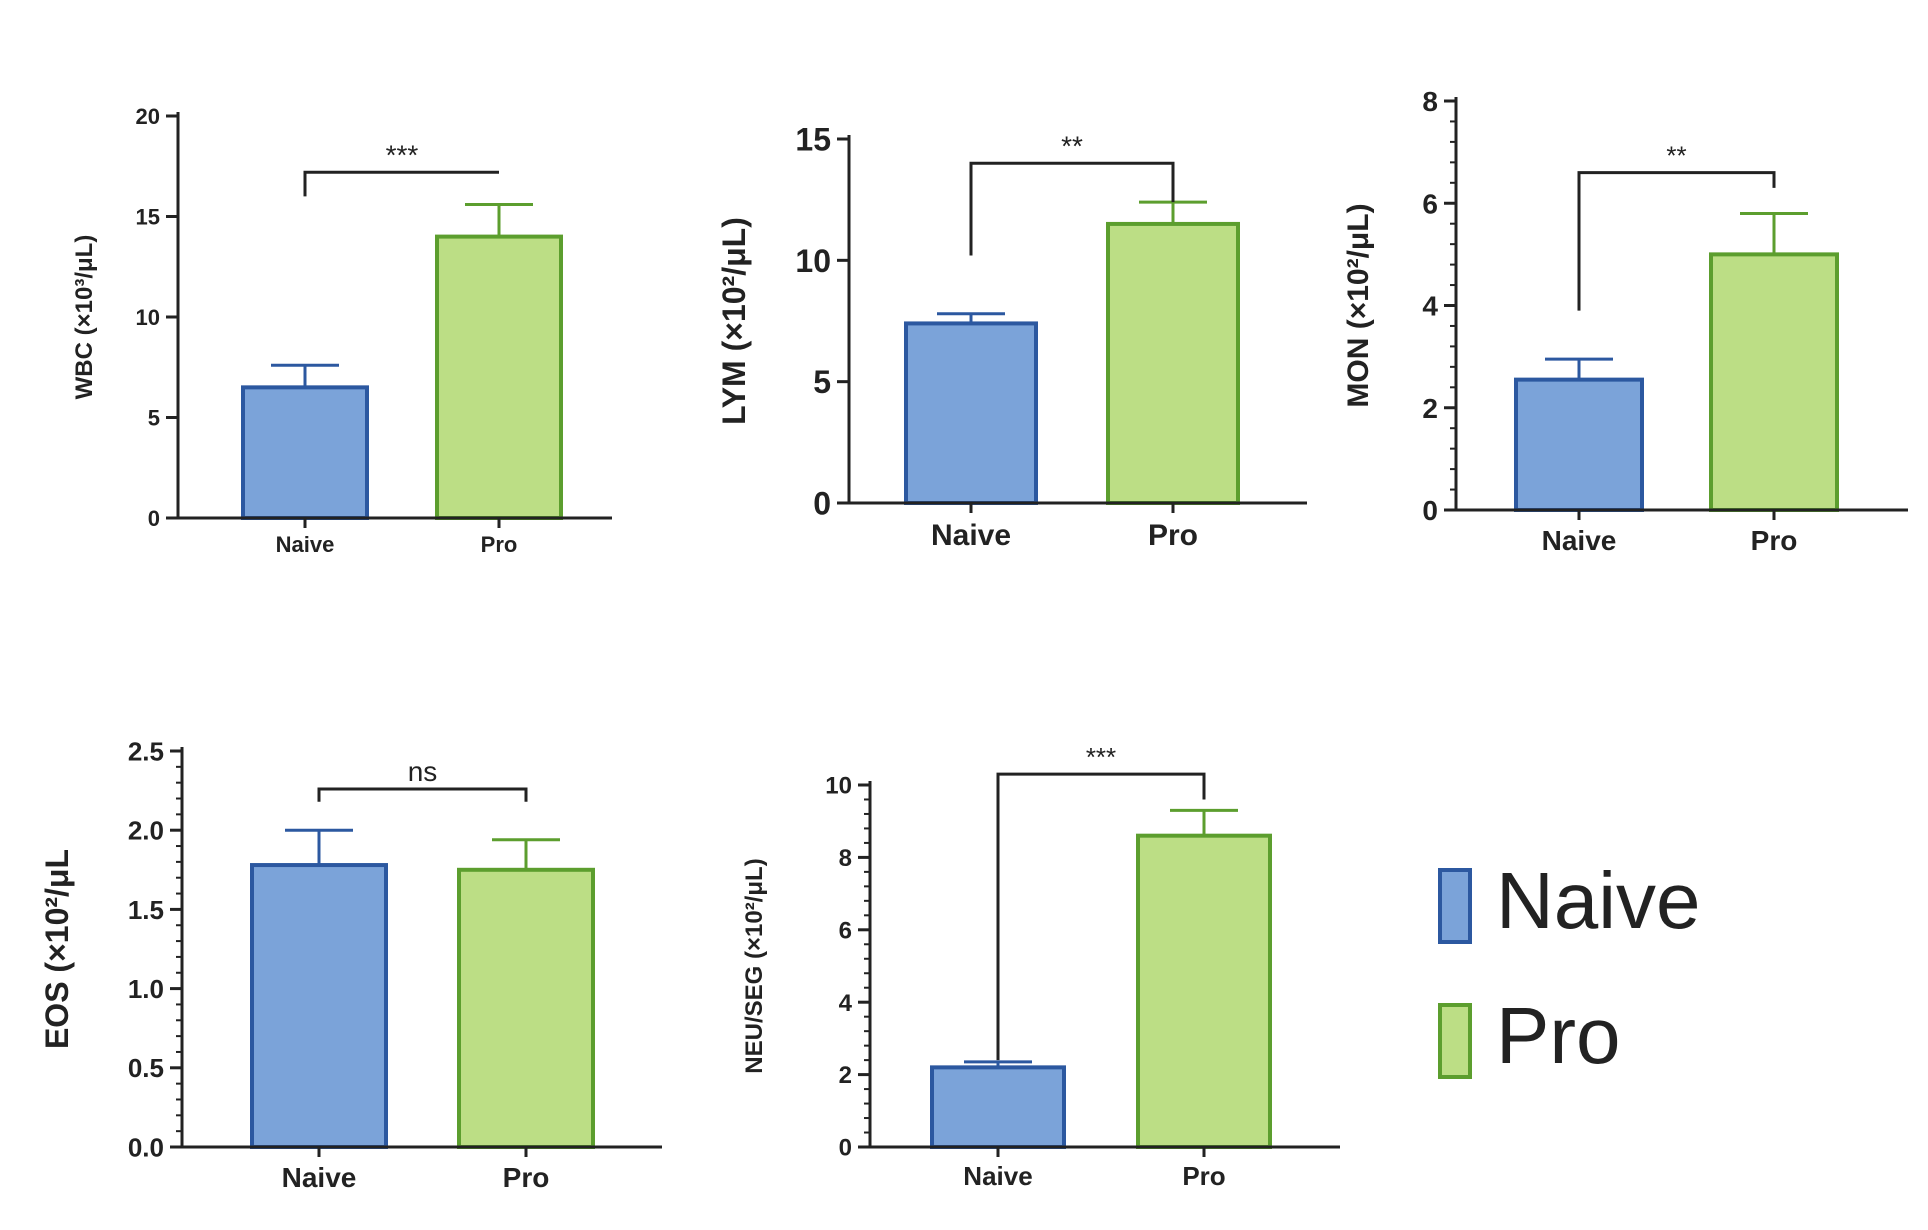 This screenshot has height=1230, width=1928. What do you see at coordinates (845, 858) in the screenshot?
I see `neu-y-tick-label: 8` at bounding box center [845, 858].